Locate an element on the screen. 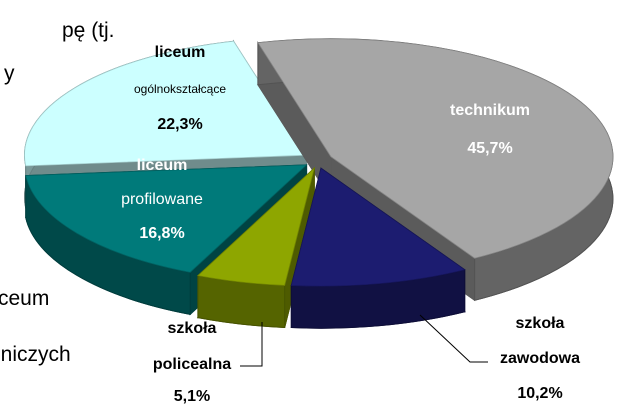 This screenshot has width=633, height=412. slice-label: szkoła zawodowa is located at coordinates (540, 341).